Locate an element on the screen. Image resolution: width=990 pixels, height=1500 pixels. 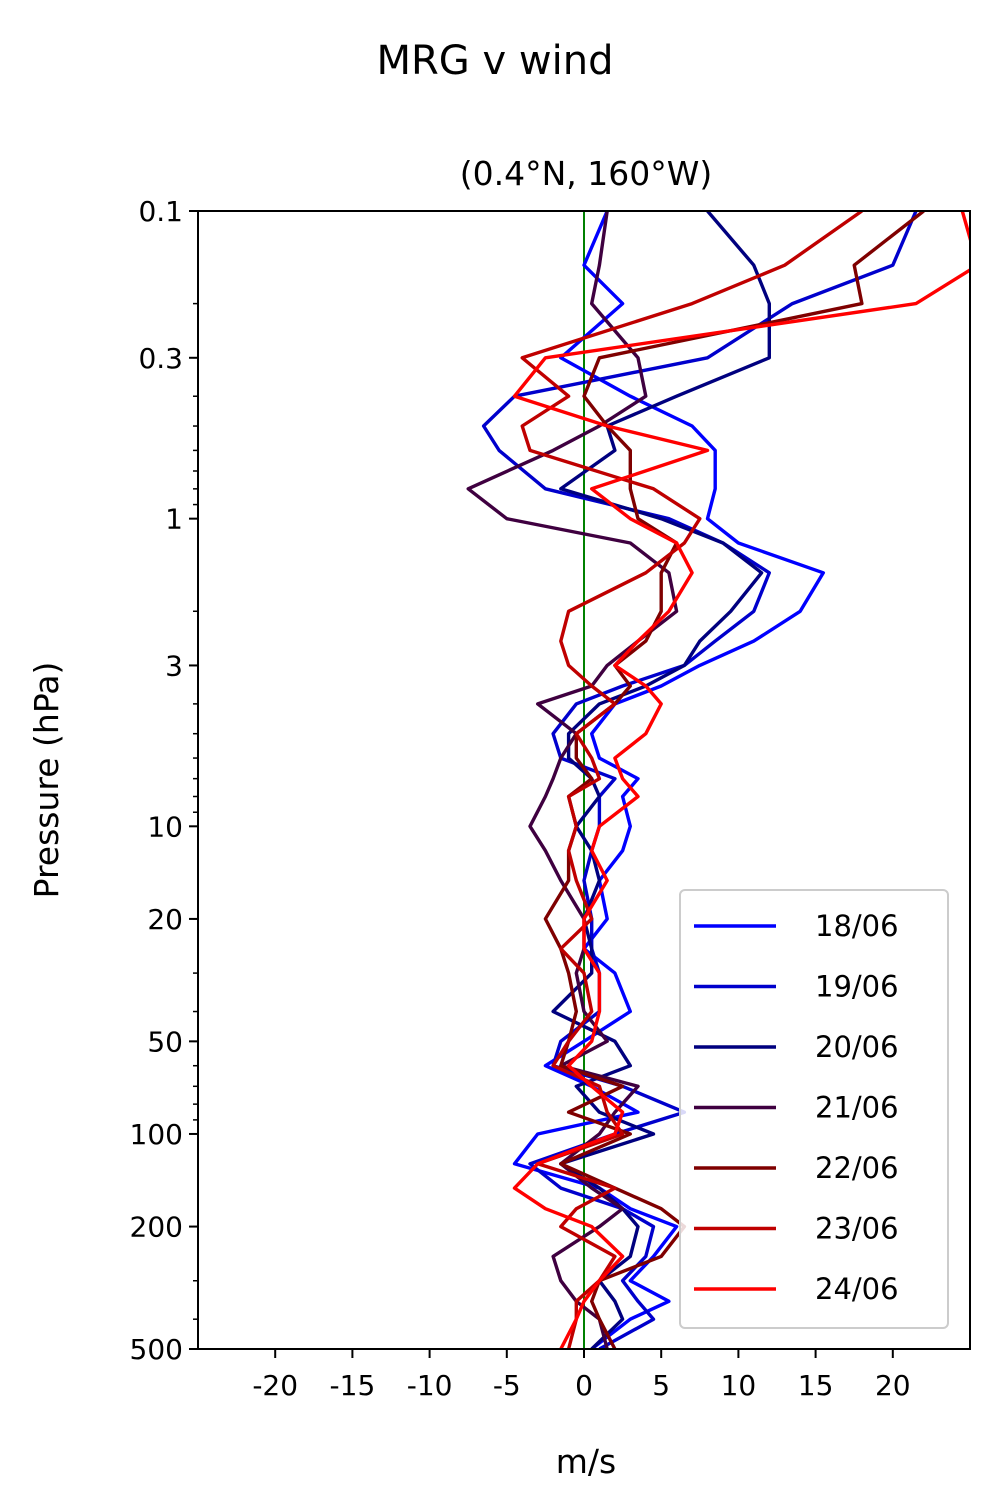
legend-label: 24/06 is located at coordinates (857, 1289).